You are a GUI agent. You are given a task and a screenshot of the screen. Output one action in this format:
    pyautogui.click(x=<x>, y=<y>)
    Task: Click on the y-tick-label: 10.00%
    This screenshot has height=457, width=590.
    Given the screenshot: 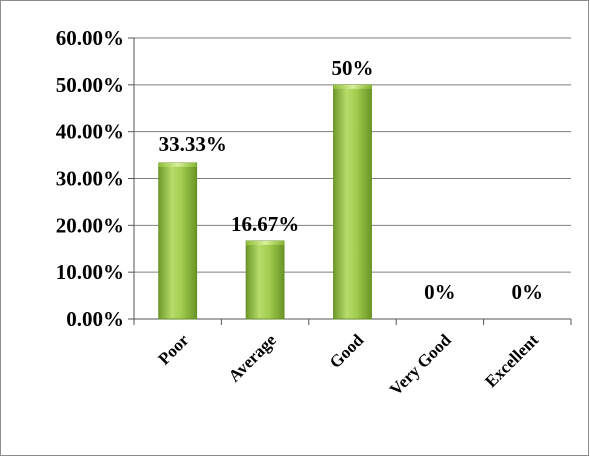 What is the action you would take?
    pyautogui.click(x=90, y=272)
    